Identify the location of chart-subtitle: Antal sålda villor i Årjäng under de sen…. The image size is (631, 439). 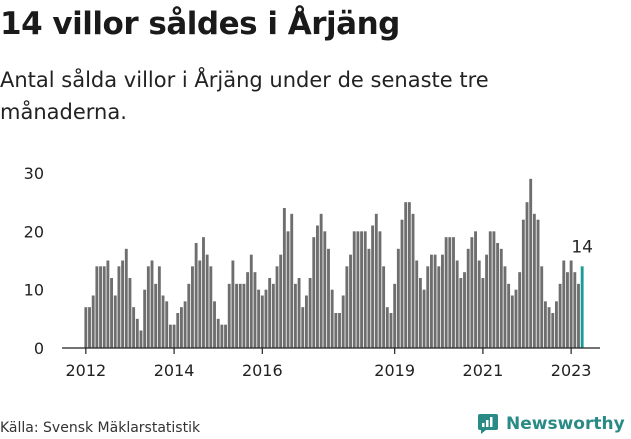
(244, 96).